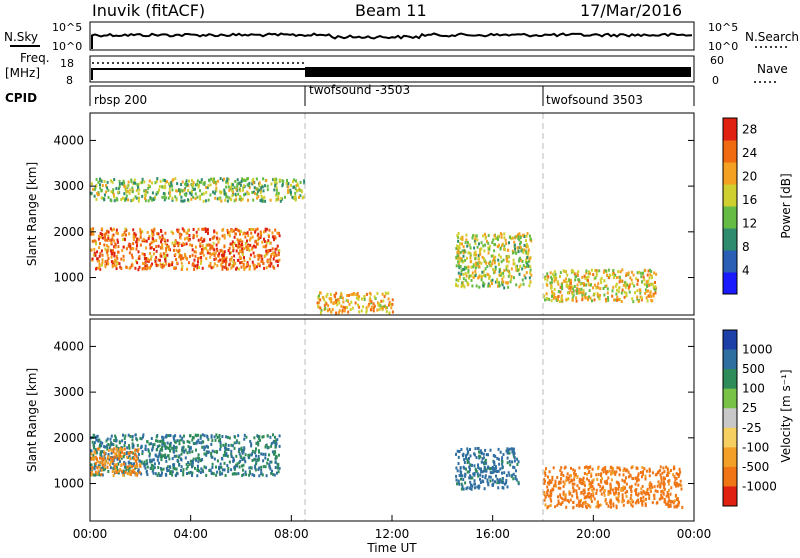  What do you see at coordinates (749, 224) in the screenshot?
I see `colorbar-tick-label: 12` at bounding box center [749, 224].